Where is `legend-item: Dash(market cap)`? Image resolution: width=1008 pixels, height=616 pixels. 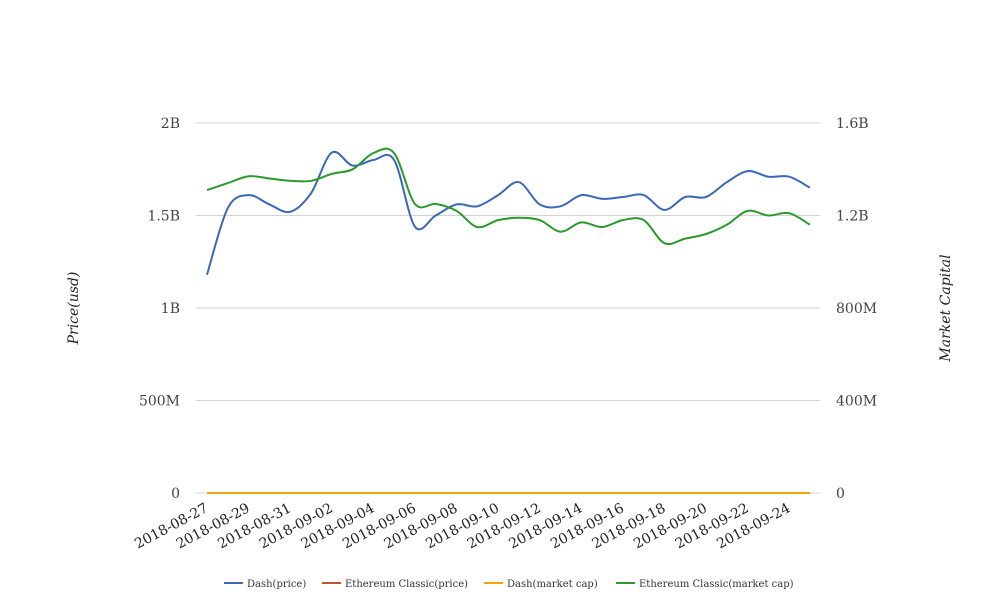 legend-item: Dash(market cap) is located at coordinates (541, 584).